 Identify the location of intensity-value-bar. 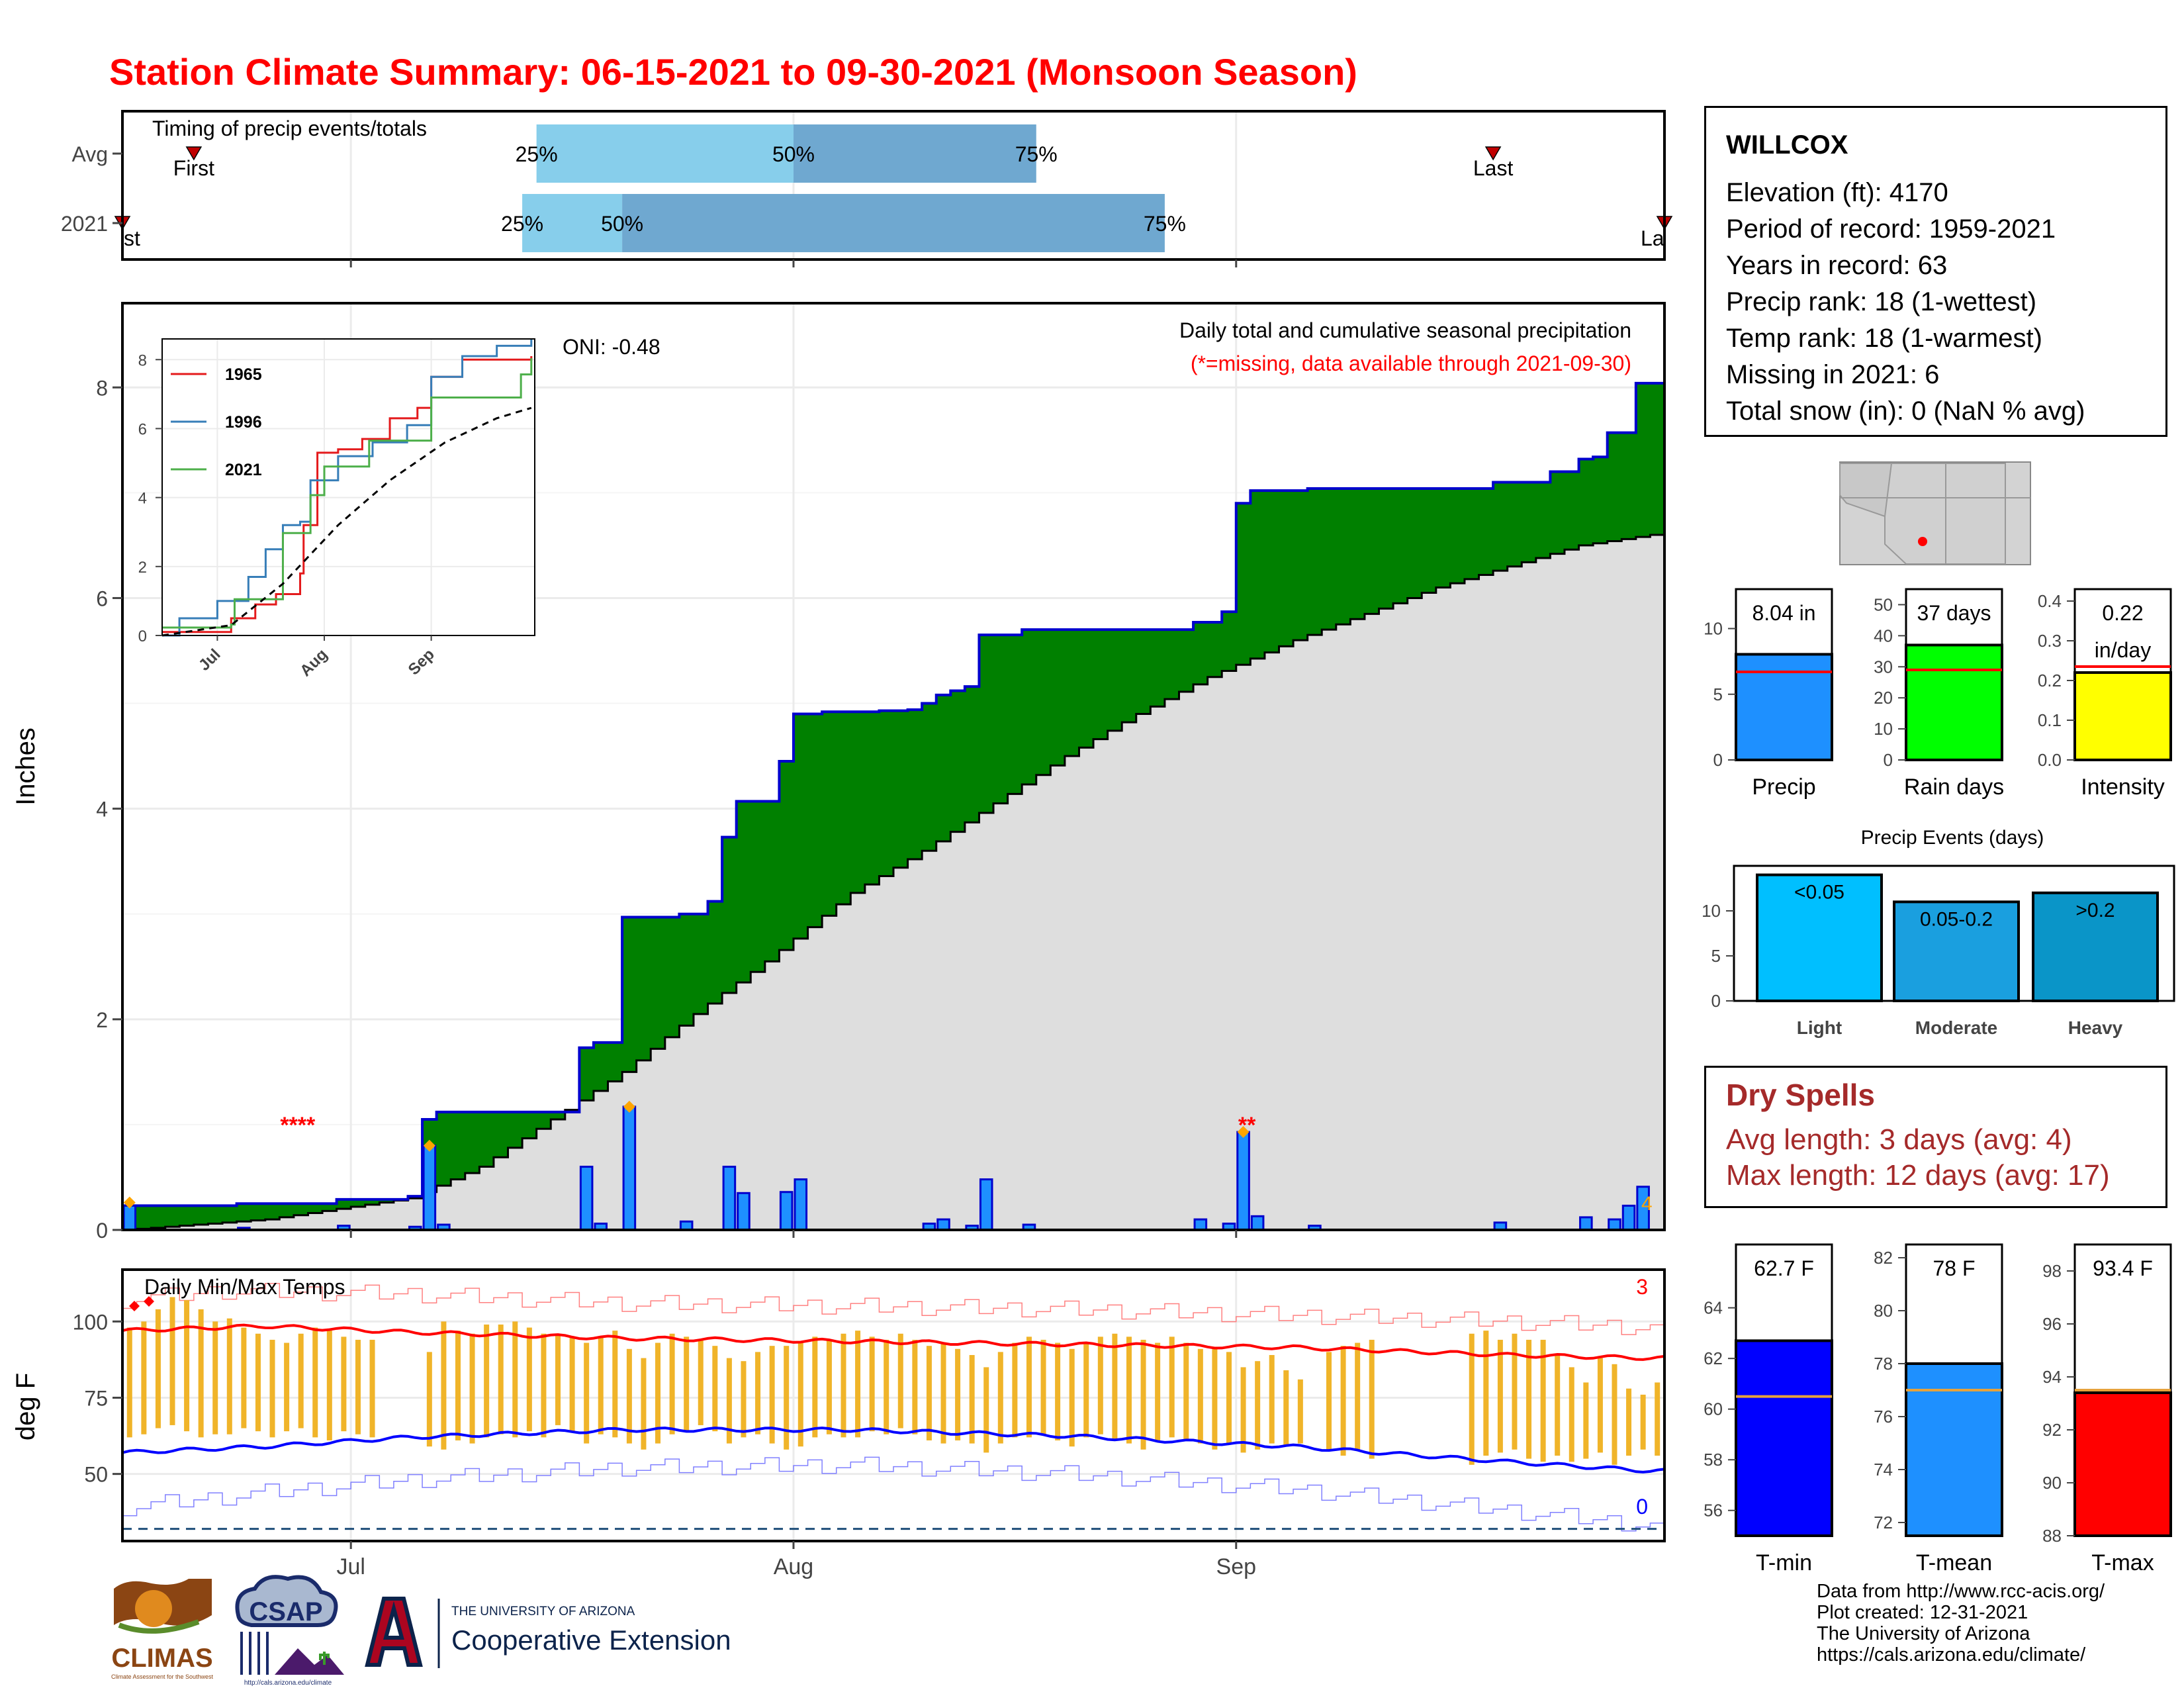
(2122, 716).